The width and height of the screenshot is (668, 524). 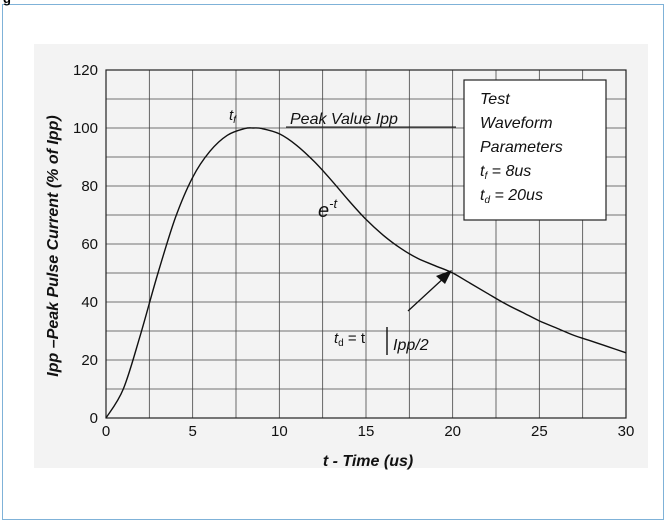 I want to click on y-tick-label: 60, so click(x=89, y=244).